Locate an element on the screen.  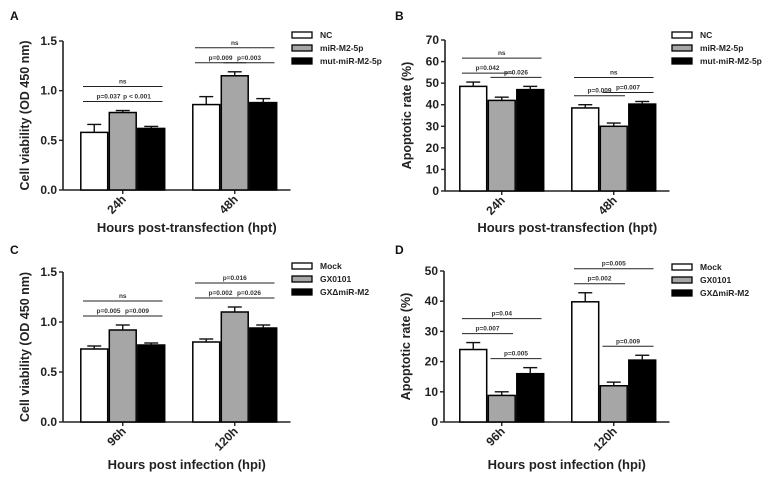
significance-label: p=0.04 is located at coordinates (502, 314).